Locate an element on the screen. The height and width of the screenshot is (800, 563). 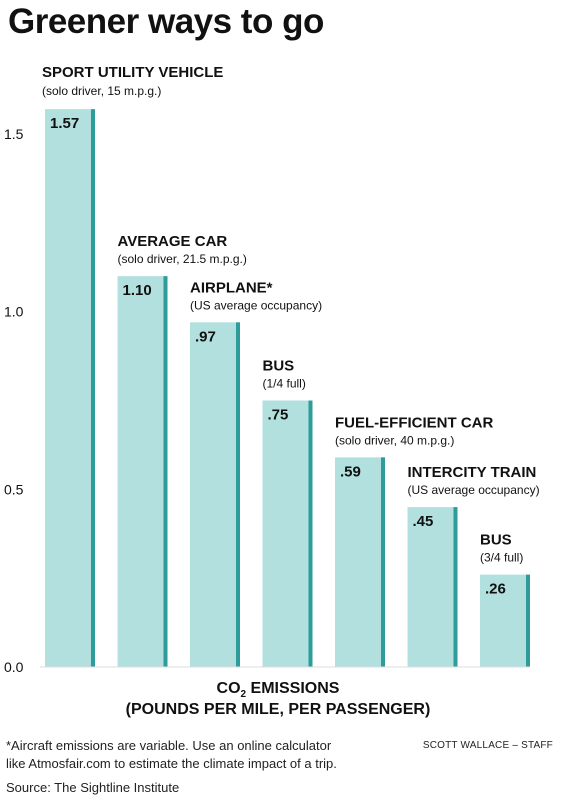
category-subtitle: (solo driver, 21.5 m.p.g.) is located at coordinates (182, 259).